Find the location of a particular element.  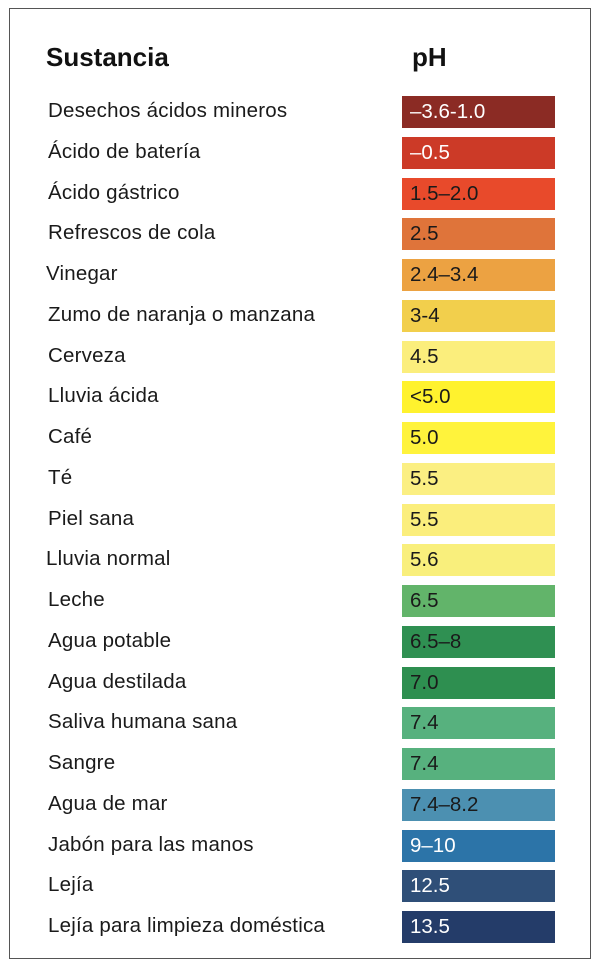

substance-name: Leche is located at coordinates (76, 599).